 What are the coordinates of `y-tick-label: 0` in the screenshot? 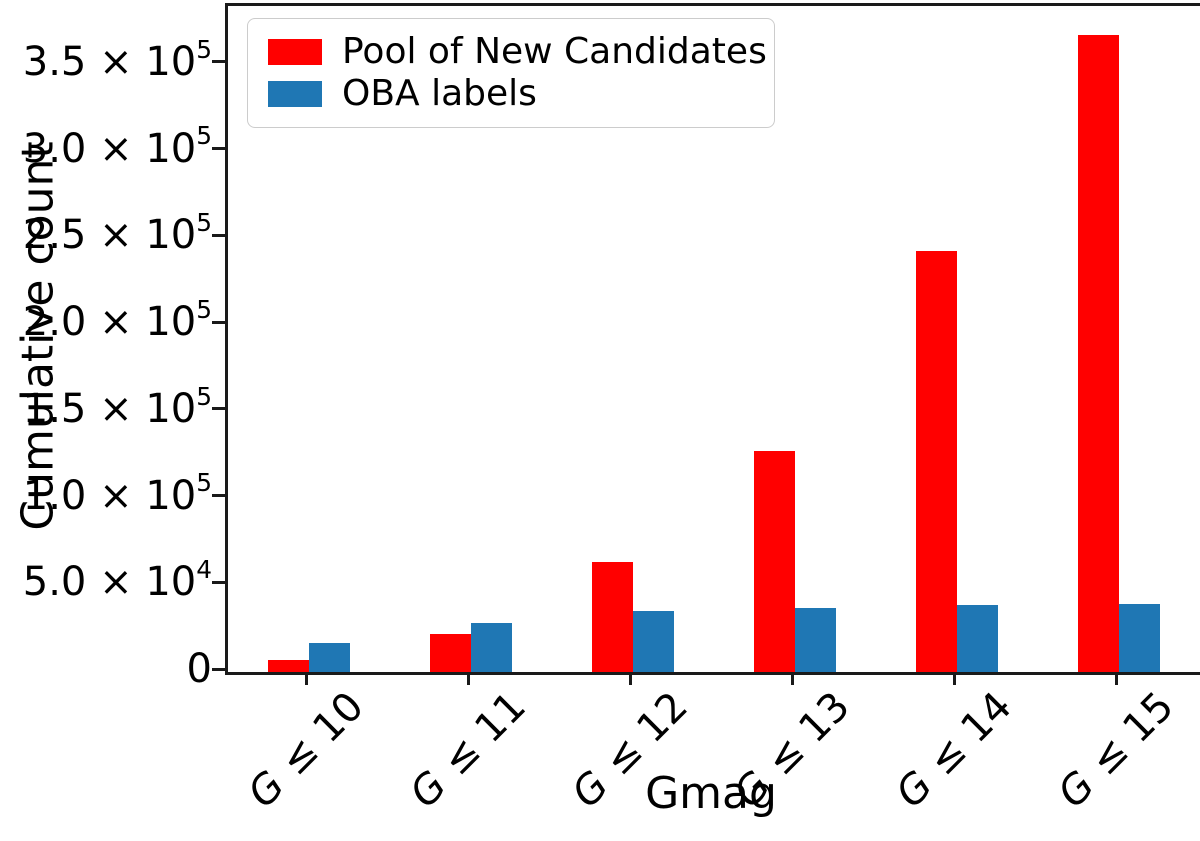 It's located at (199, 669).